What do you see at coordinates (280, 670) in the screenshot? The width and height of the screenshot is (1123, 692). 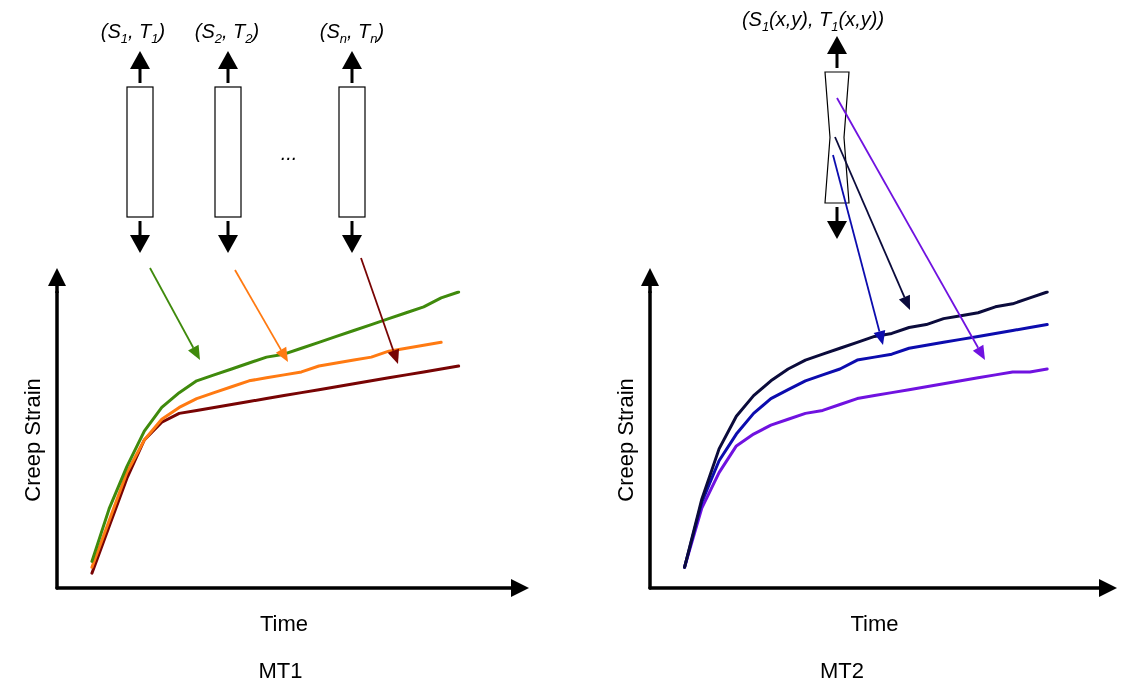 I see `text: MT1` at bounding box center [280, 670].